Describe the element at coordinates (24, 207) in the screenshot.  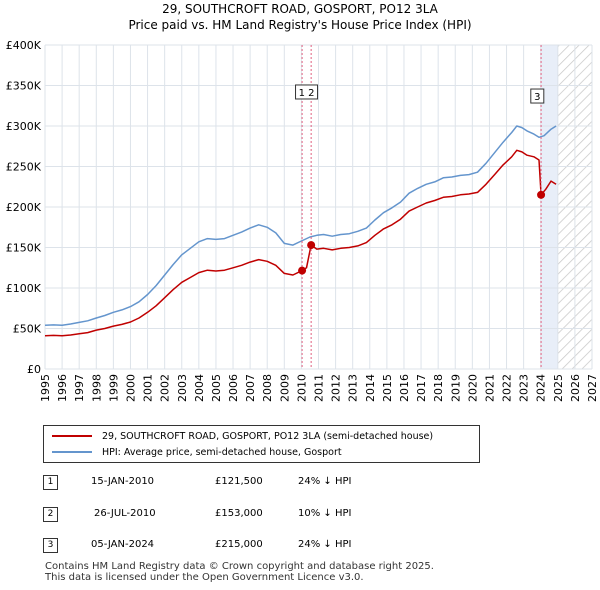
I see `y-tick-label: £200K` at that location.